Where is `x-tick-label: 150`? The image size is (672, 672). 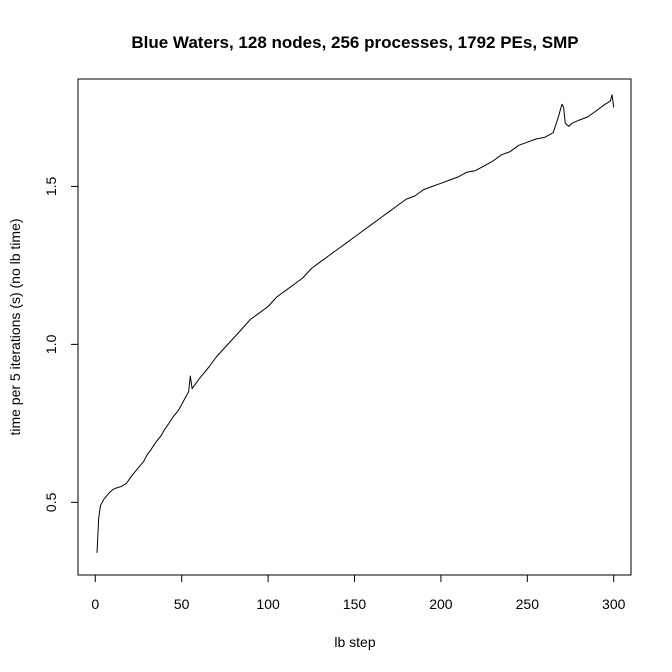
x-tick-label: 150 is located at coordinates (355, 604).